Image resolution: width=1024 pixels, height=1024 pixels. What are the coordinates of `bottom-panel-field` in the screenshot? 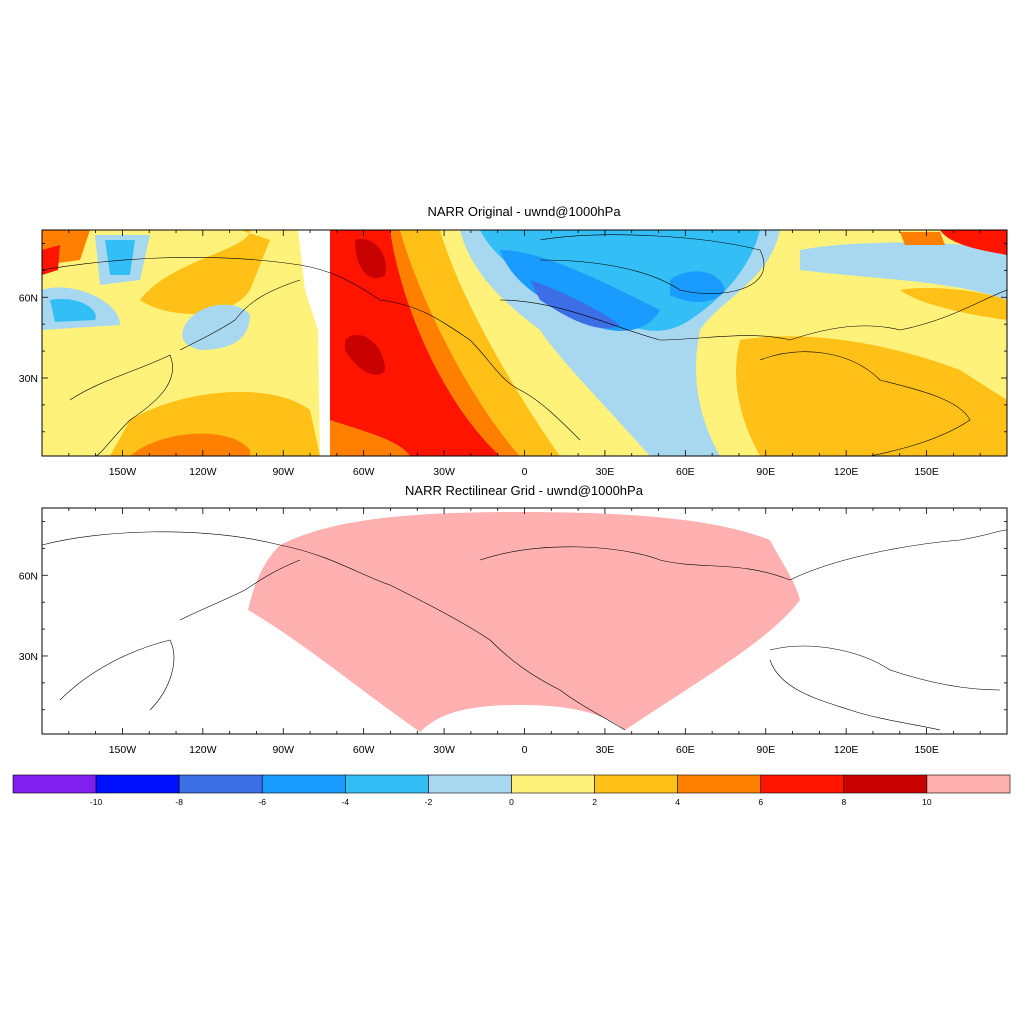 It's located at (524, 622).